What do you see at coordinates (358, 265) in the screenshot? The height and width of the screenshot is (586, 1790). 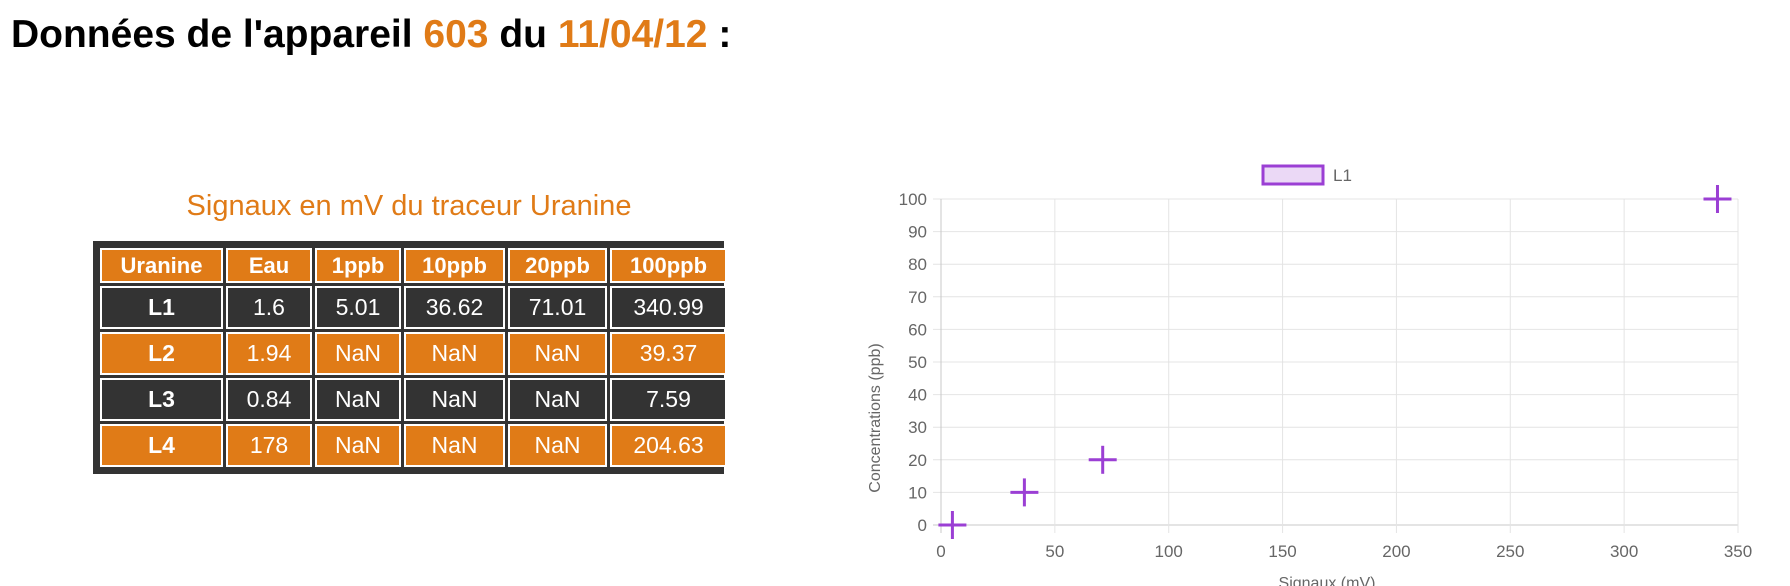 I see `column-header: 1ppb` at bounding box center [358, 265].